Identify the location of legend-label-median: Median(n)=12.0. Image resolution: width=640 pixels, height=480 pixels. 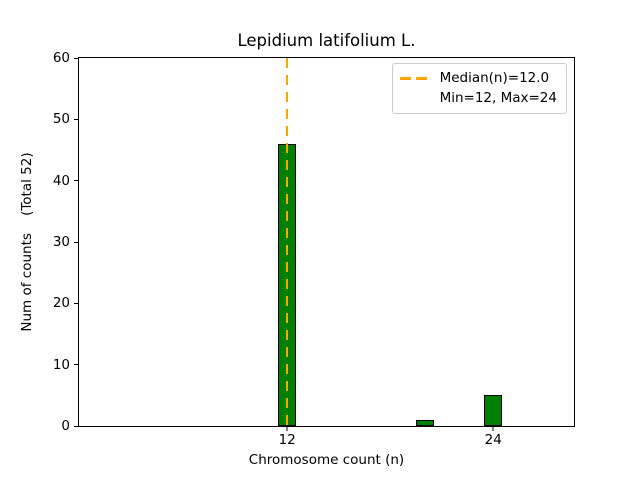
(494, 78).